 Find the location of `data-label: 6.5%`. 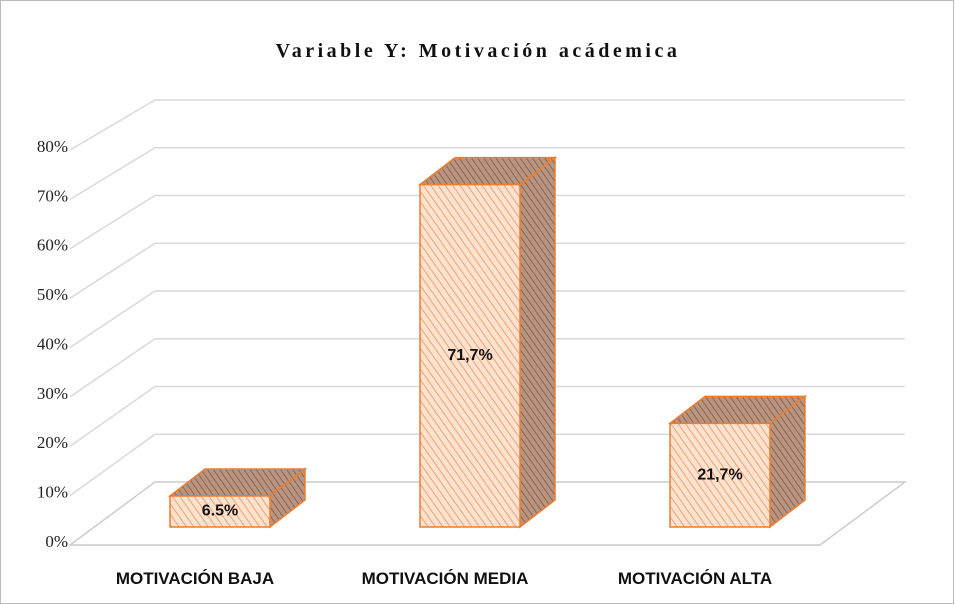

data-label: 6.5% is located at coordinates (220, 511).